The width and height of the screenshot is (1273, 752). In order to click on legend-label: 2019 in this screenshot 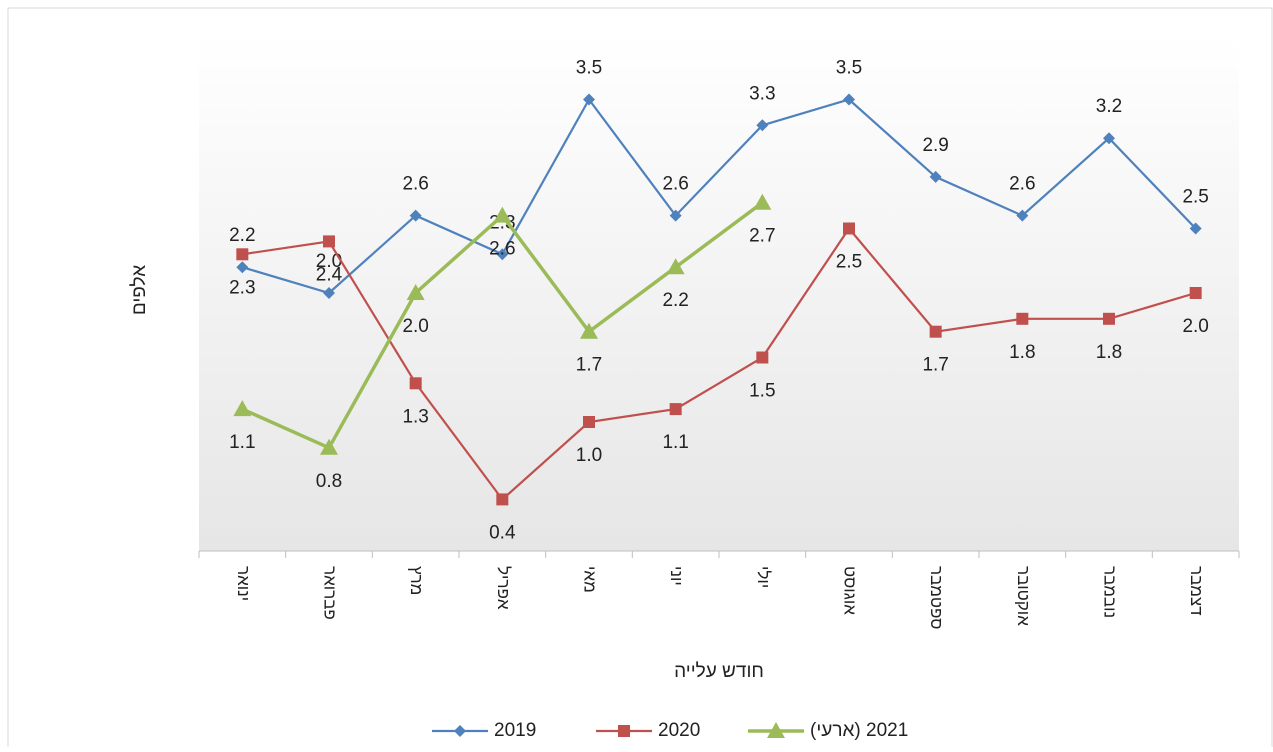, I will do `click(515, 730)`.